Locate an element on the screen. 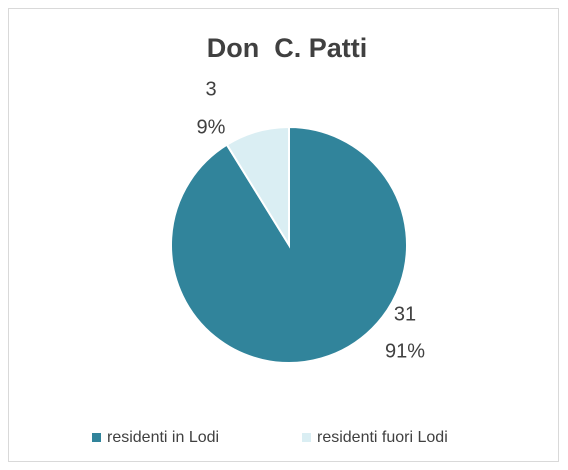 The height and width of the screenshot is (470, 568). chart-title: Don C. Patti is located at coordinates (287, 48).